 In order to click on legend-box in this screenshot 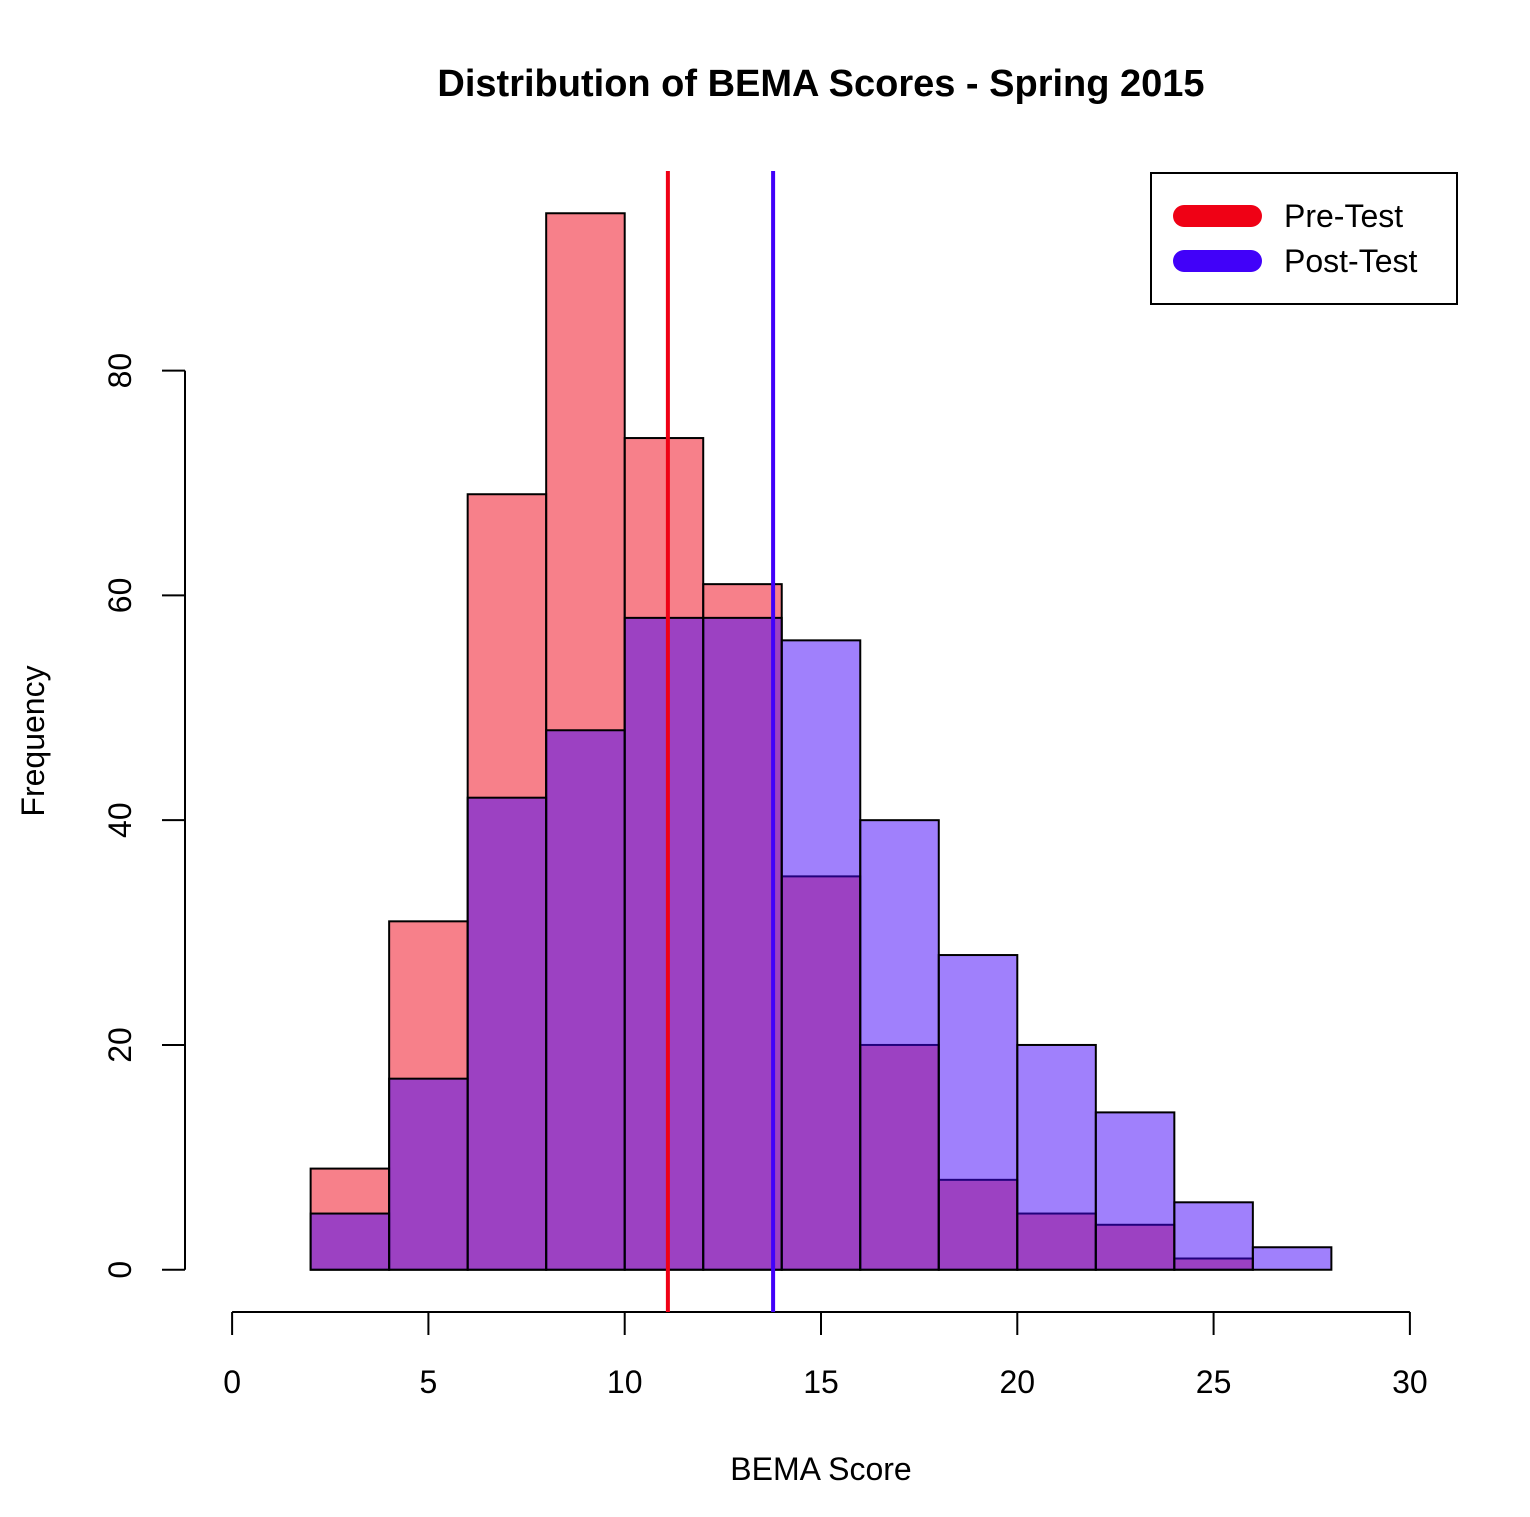, I will do `click(1304, 238)`.